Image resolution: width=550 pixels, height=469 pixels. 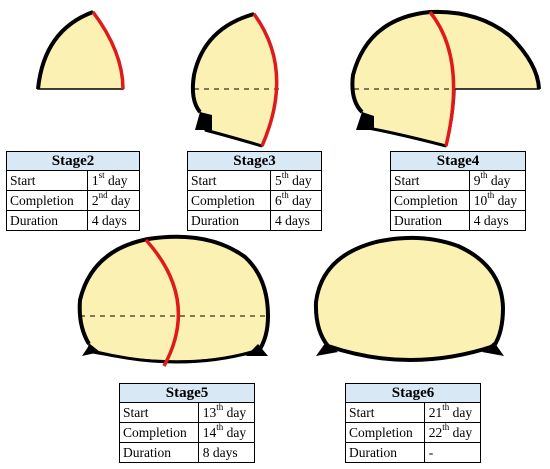 I want to click on row-value: 10th day, so click(x=497, y=200).